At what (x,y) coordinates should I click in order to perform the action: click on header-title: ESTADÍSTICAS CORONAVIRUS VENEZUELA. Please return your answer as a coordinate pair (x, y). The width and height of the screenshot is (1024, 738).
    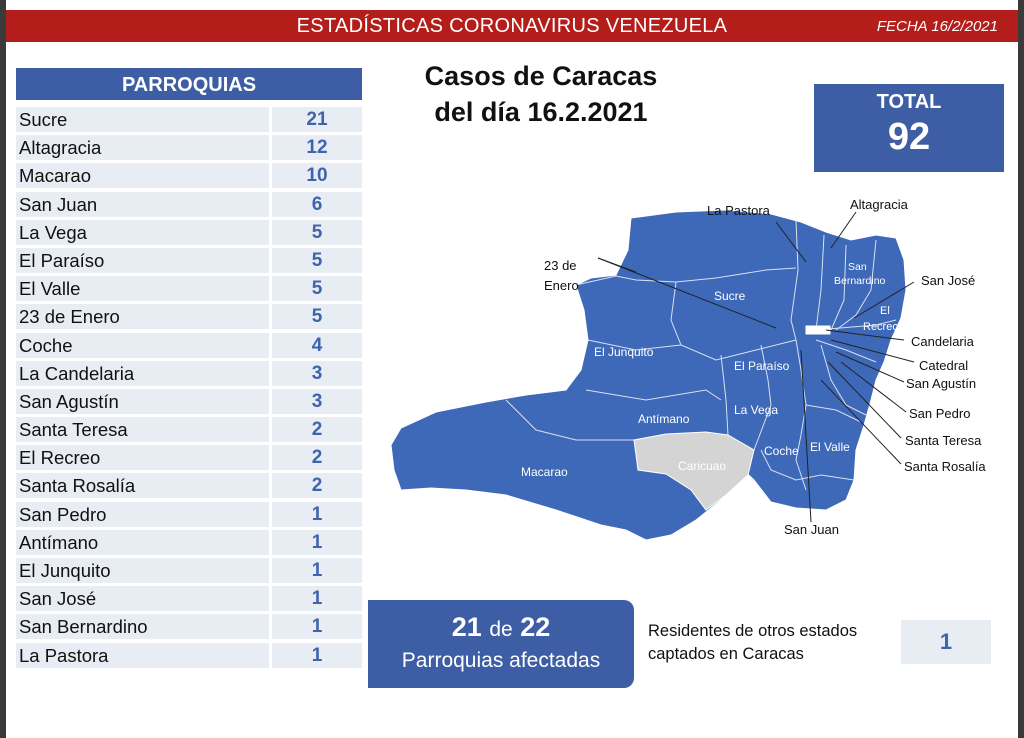
    Looking at the image, I should click on (512, 26).